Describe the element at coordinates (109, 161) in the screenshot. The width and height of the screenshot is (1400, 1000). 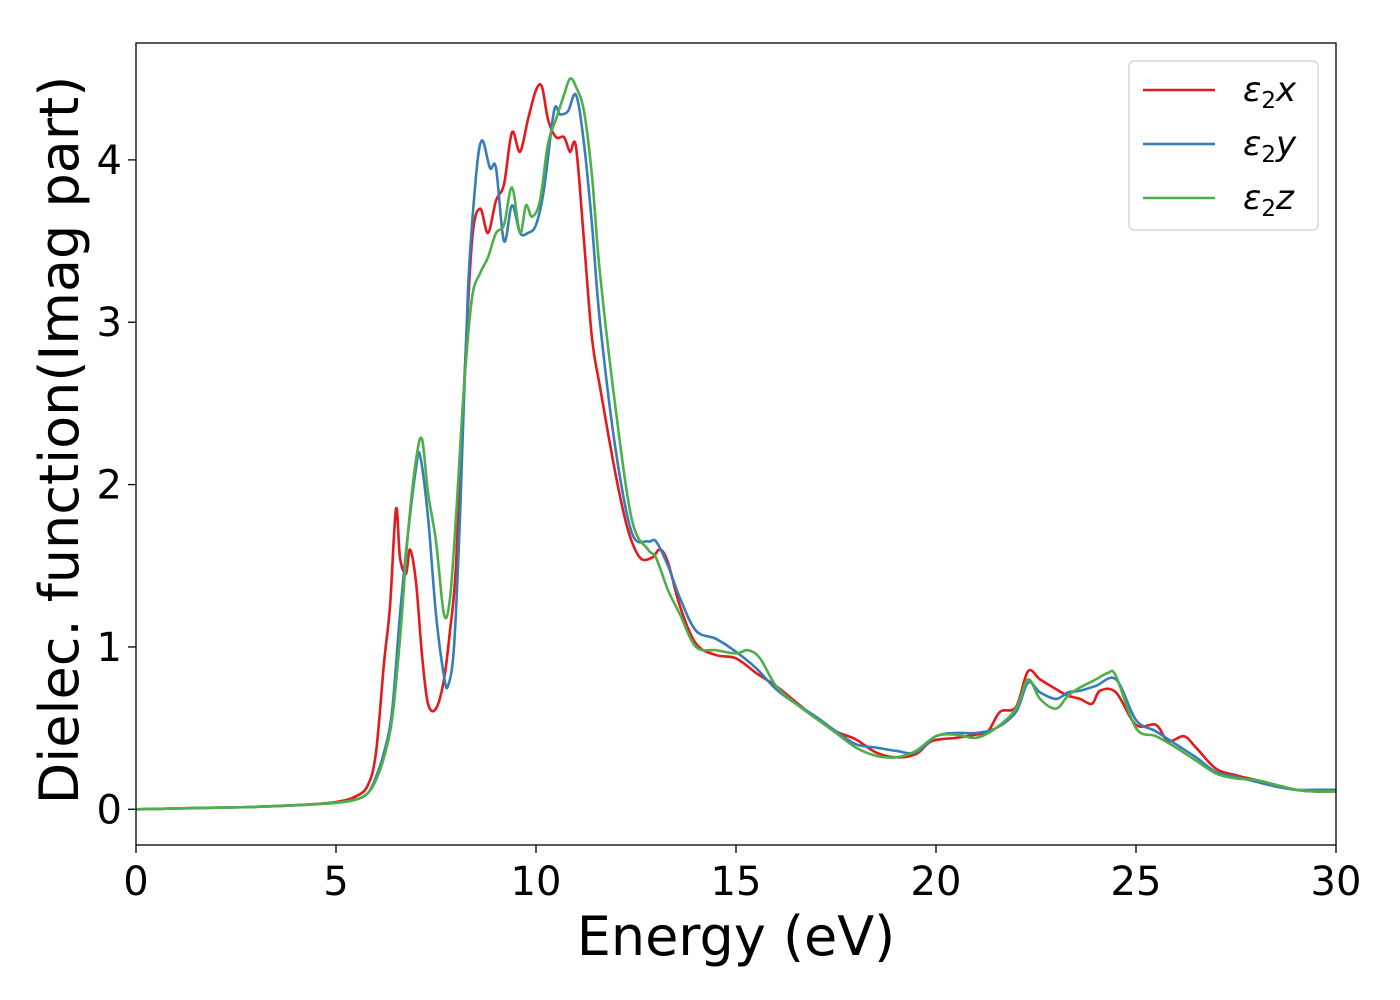
I see `y-tick-label: 4` at that location.